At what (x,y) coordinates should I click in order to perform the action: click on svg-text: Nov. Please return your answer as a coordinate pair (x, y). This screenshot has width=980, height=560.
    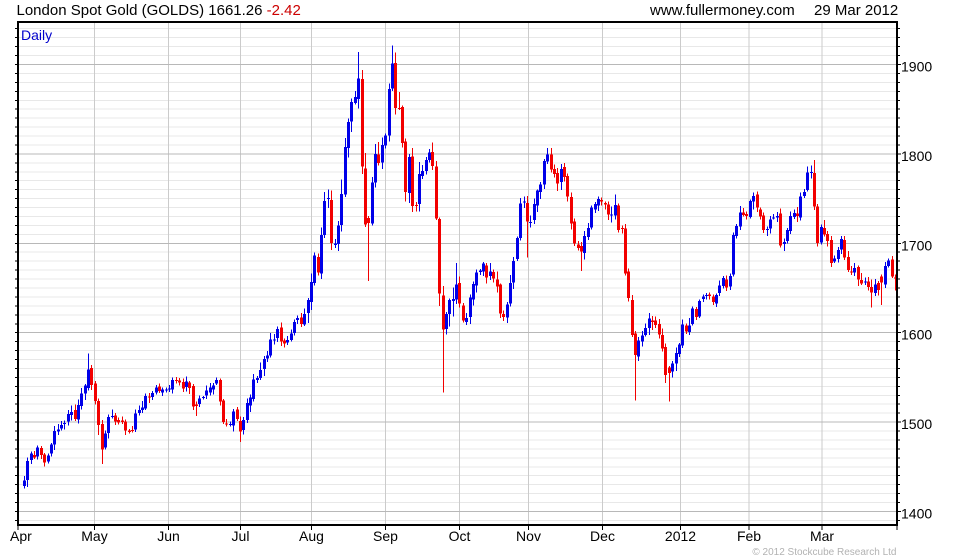
    Looking at the image, I should click on (528, 536).